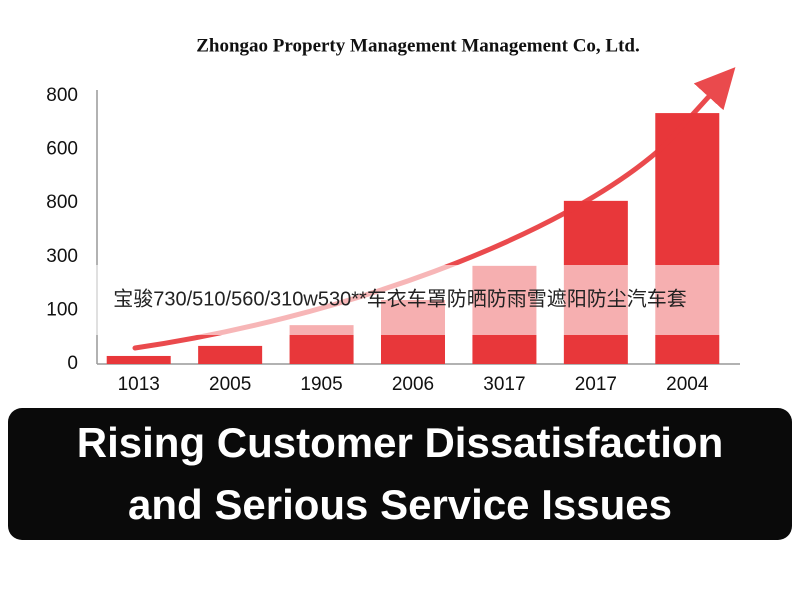 This screenshot has width=800, height=605. What do you see at coordinates (400, 442) in the screenshot?
I see `banner-line: Rising Customer Dissatisfaction` at bounding box center [400, 442].